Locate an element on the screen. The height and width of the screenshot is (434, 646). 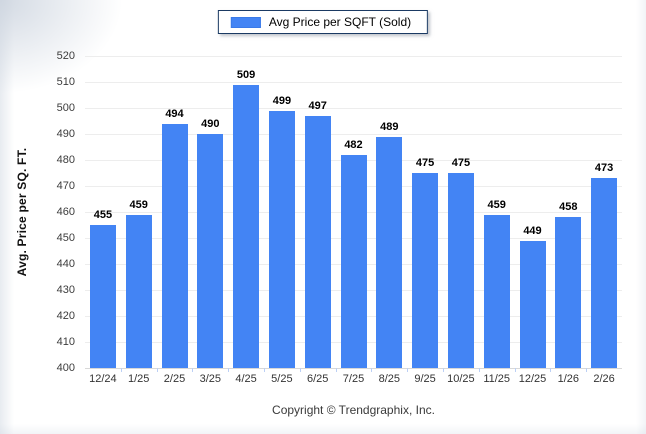
bar-value-label-9/25: 475 is located at coordinates (425, 163).